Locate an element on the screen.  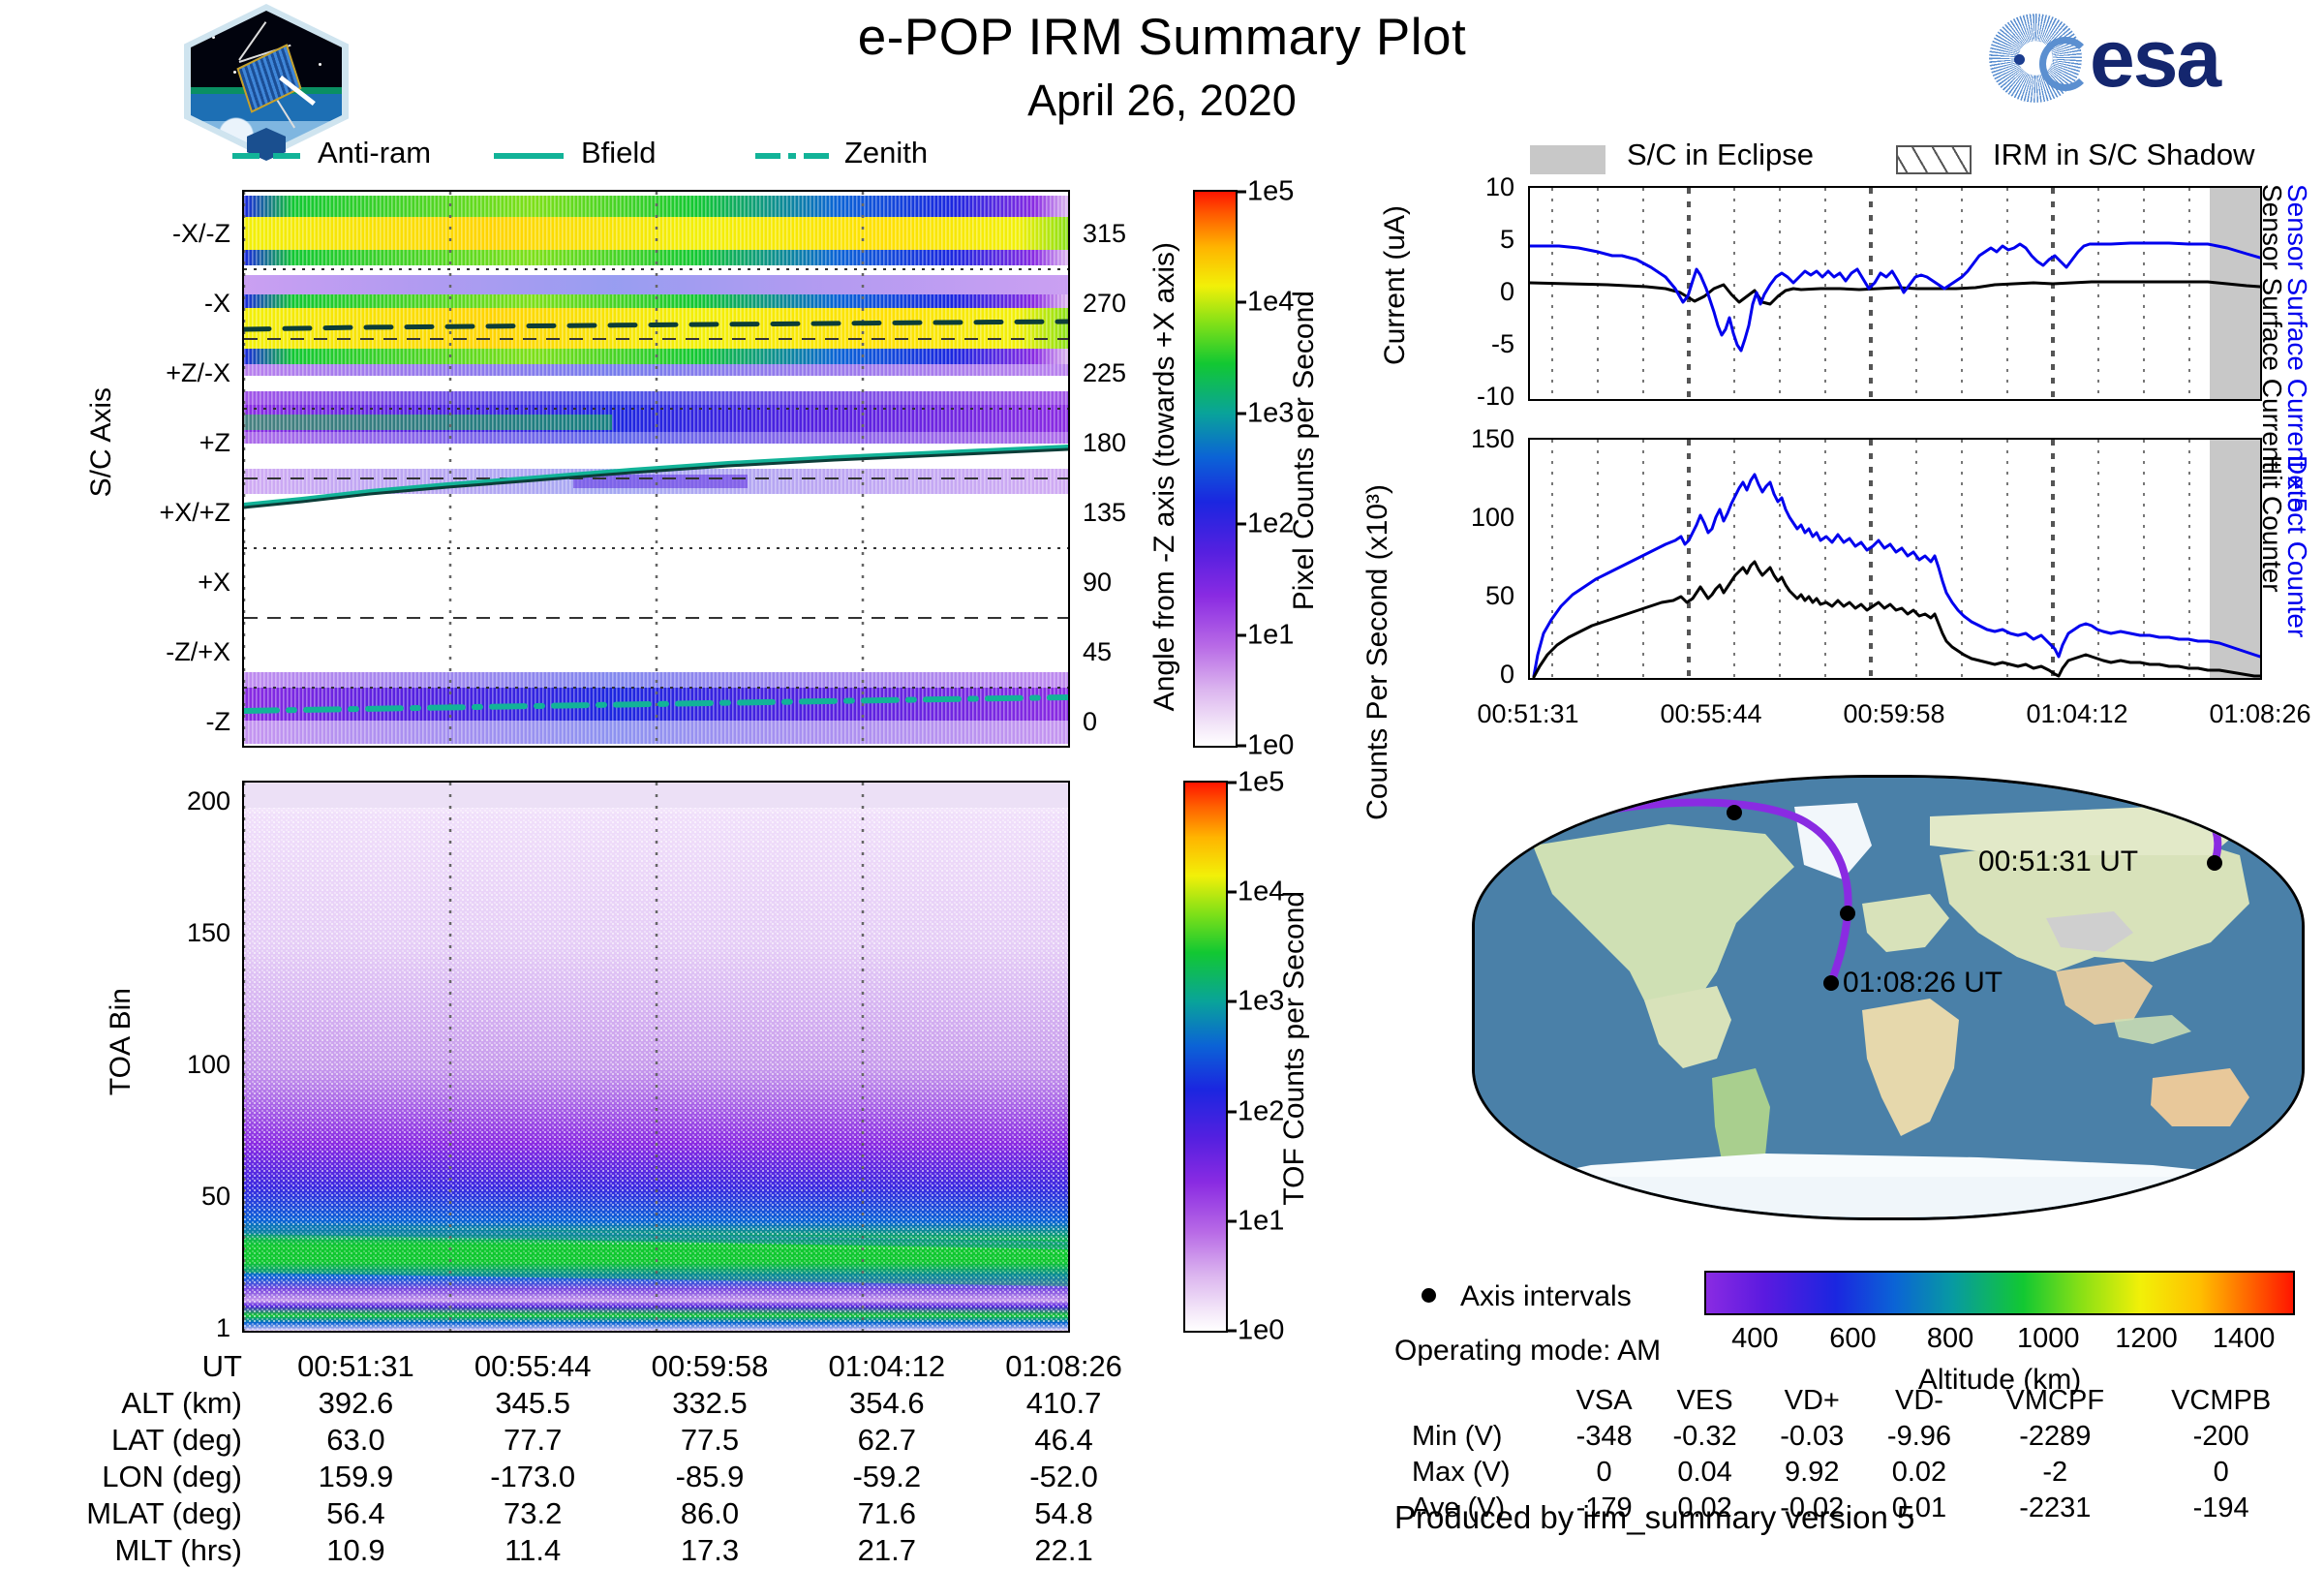
current-ytick-1: 5 is located at coordinates (1507, 239).